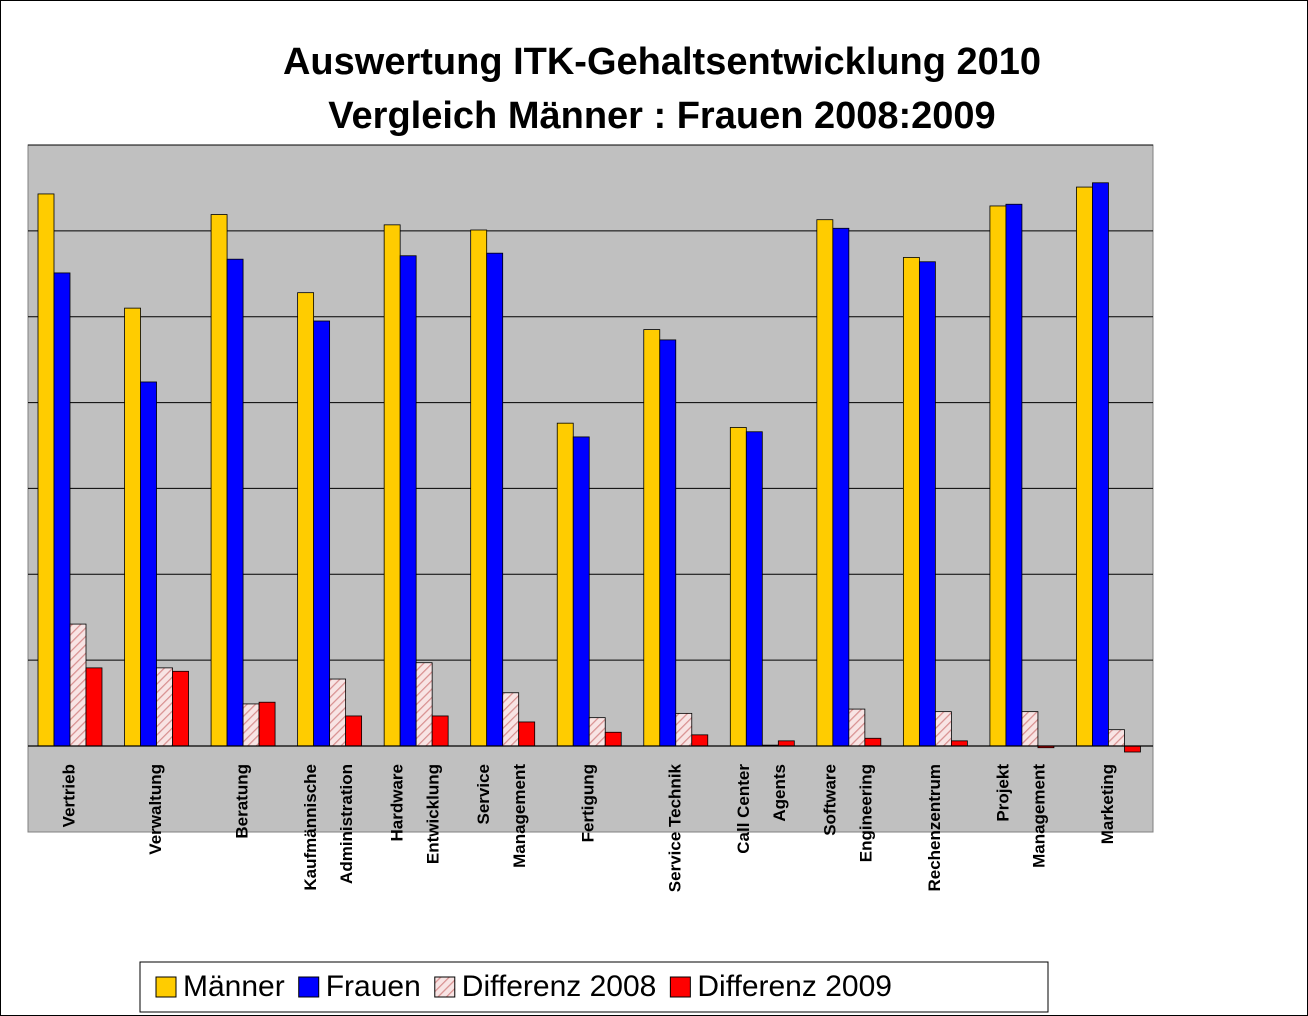  What do you see at coordinates (483, 794) in the screenshot?
I see `x-tick-label: Service` at bounding box center [483, 794].